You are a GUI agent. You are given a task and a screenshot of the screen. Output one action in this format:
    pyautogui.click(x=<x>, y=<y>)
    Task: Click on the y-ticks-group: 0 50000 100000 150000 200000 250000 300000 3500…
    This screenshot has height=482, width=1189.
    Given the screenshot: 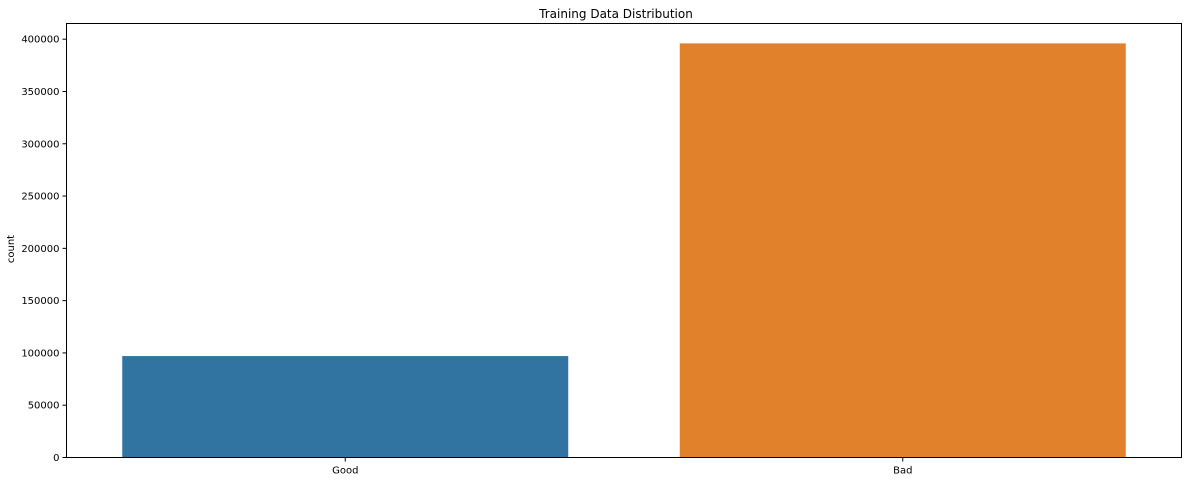 What is the action you would take?
    pyautogui.click(x=44, y=249)
    